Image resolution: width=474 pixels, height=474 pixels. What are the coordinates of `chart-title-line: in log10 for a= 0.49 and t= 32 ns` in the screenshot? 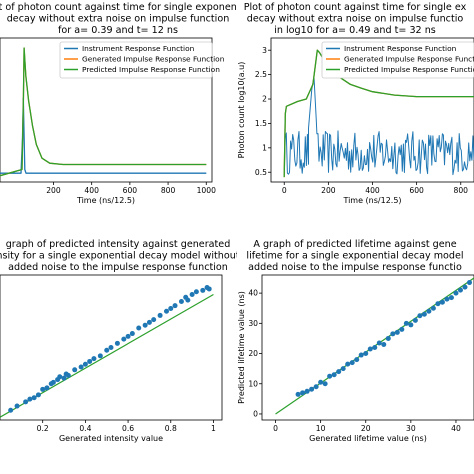 It's located at (355, 30).